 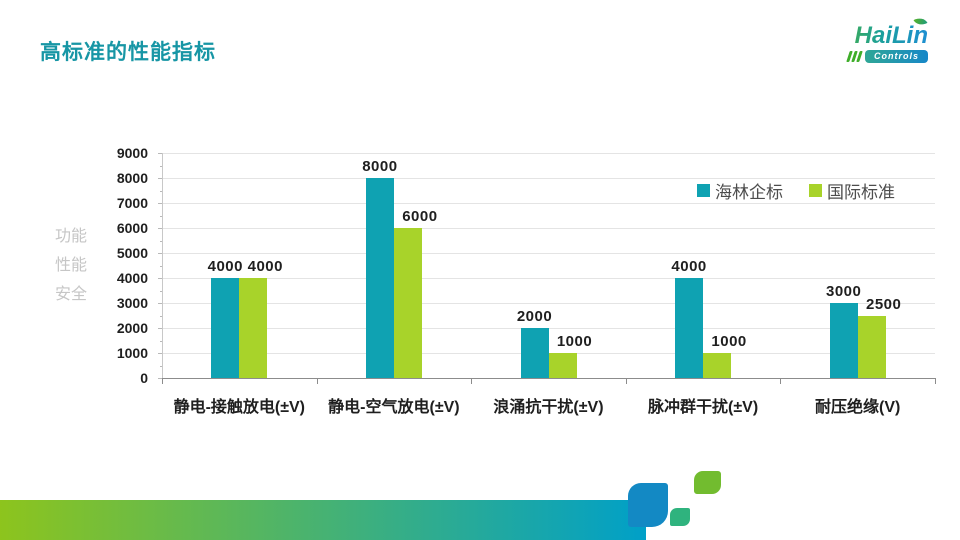 I want to click on logo-subrow: Controls, so click(x=876, y=56).